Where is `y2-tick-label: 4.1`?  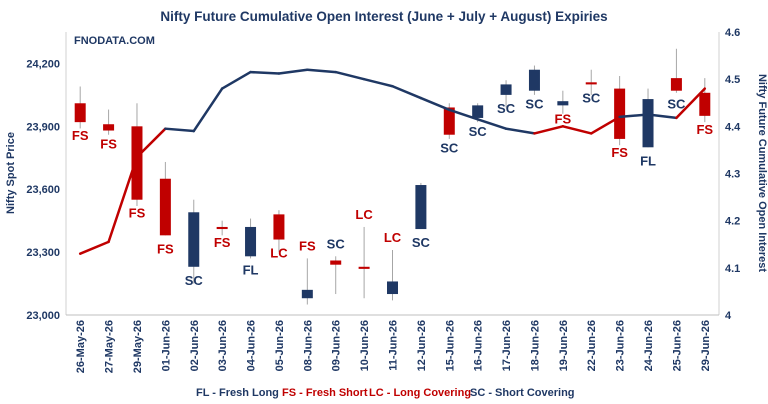 y2-tick-label: 4.1 is located at coordinates (732, 269).